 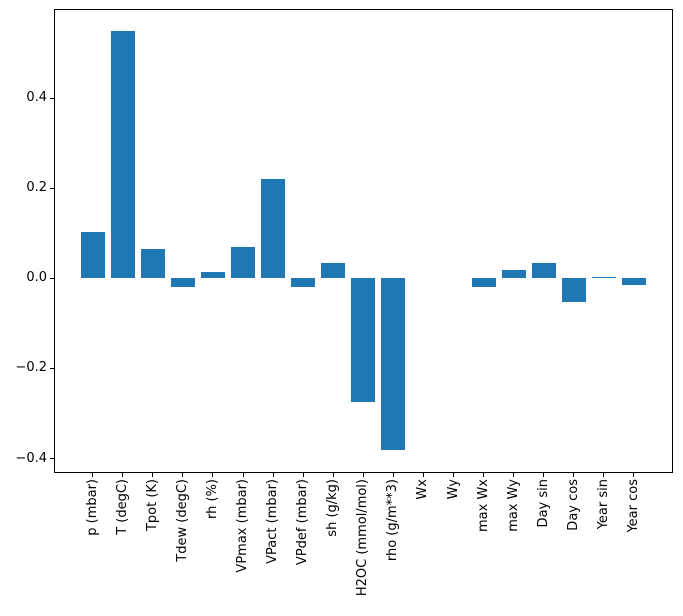 I want to click on x-tick-label: Tpot (K), so click(x=152, y=505).